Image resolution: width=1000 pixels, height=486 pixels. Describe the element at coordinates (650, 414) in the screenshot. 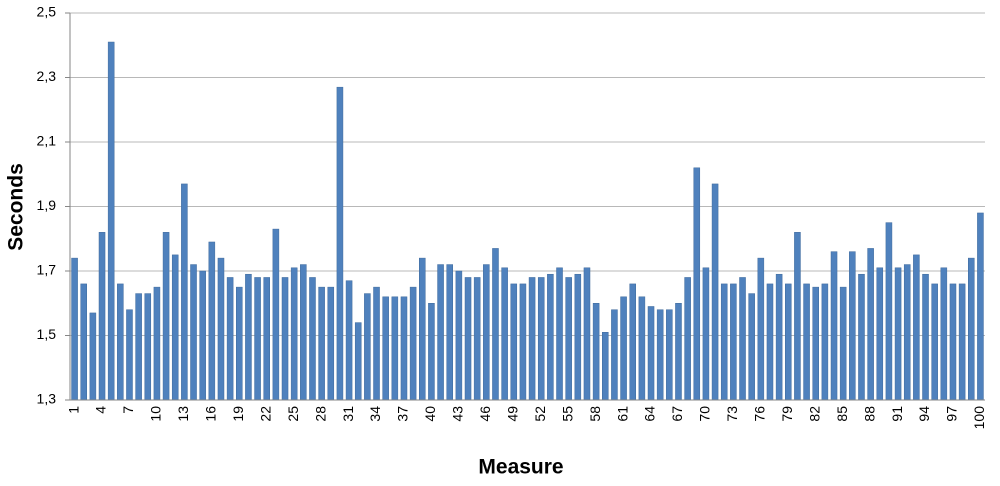

I see `x-tick-label: 64` at that location.